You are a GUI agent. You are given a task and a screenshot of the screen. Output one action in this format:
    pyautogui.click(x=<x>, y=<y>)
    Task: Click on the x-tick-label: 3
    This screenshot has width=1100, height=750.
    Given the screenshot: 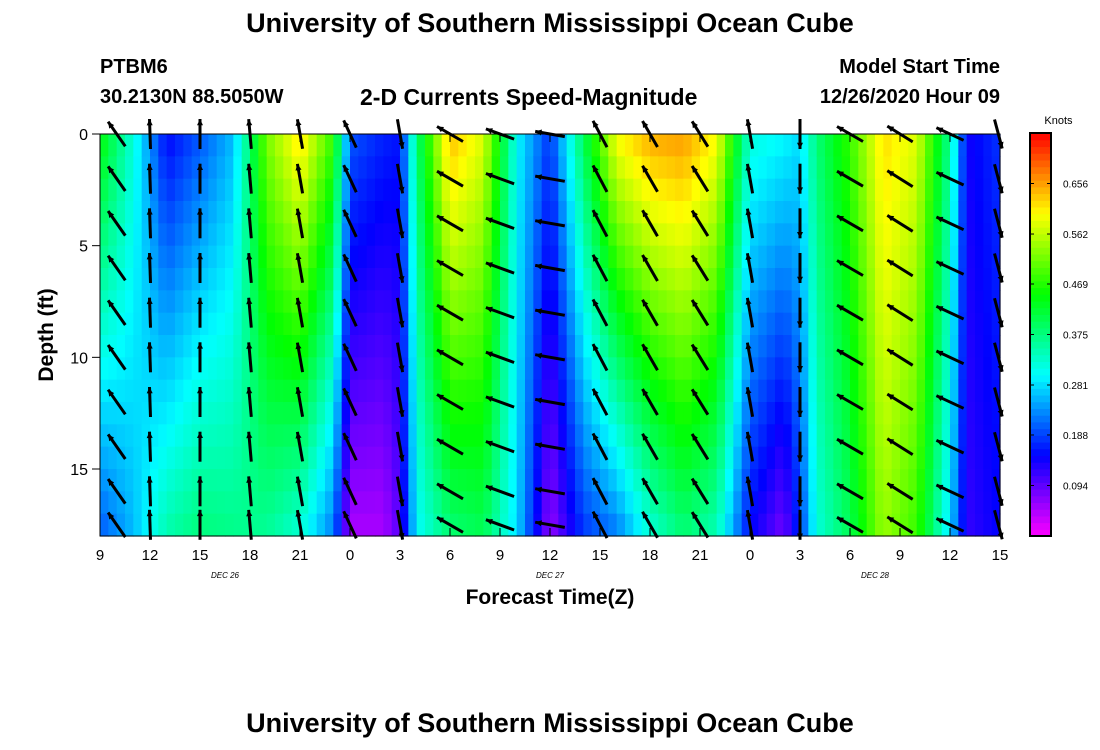 What is the action you would take?
    pyautogui.click(x=800, y=555)
    